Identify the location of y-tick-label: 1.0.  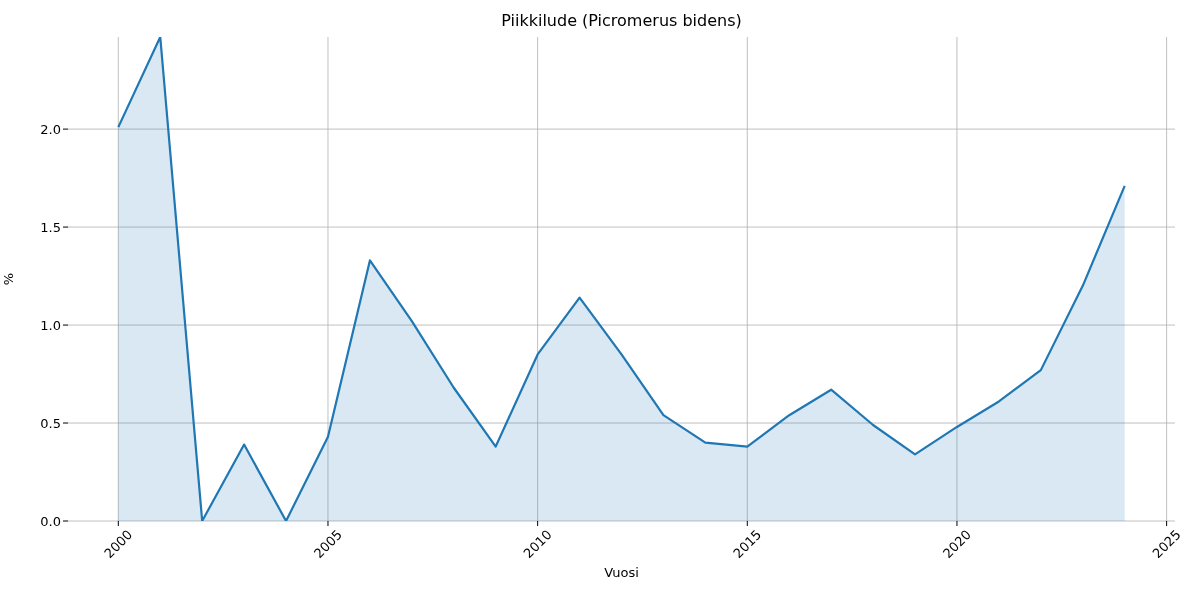
(50, 325).